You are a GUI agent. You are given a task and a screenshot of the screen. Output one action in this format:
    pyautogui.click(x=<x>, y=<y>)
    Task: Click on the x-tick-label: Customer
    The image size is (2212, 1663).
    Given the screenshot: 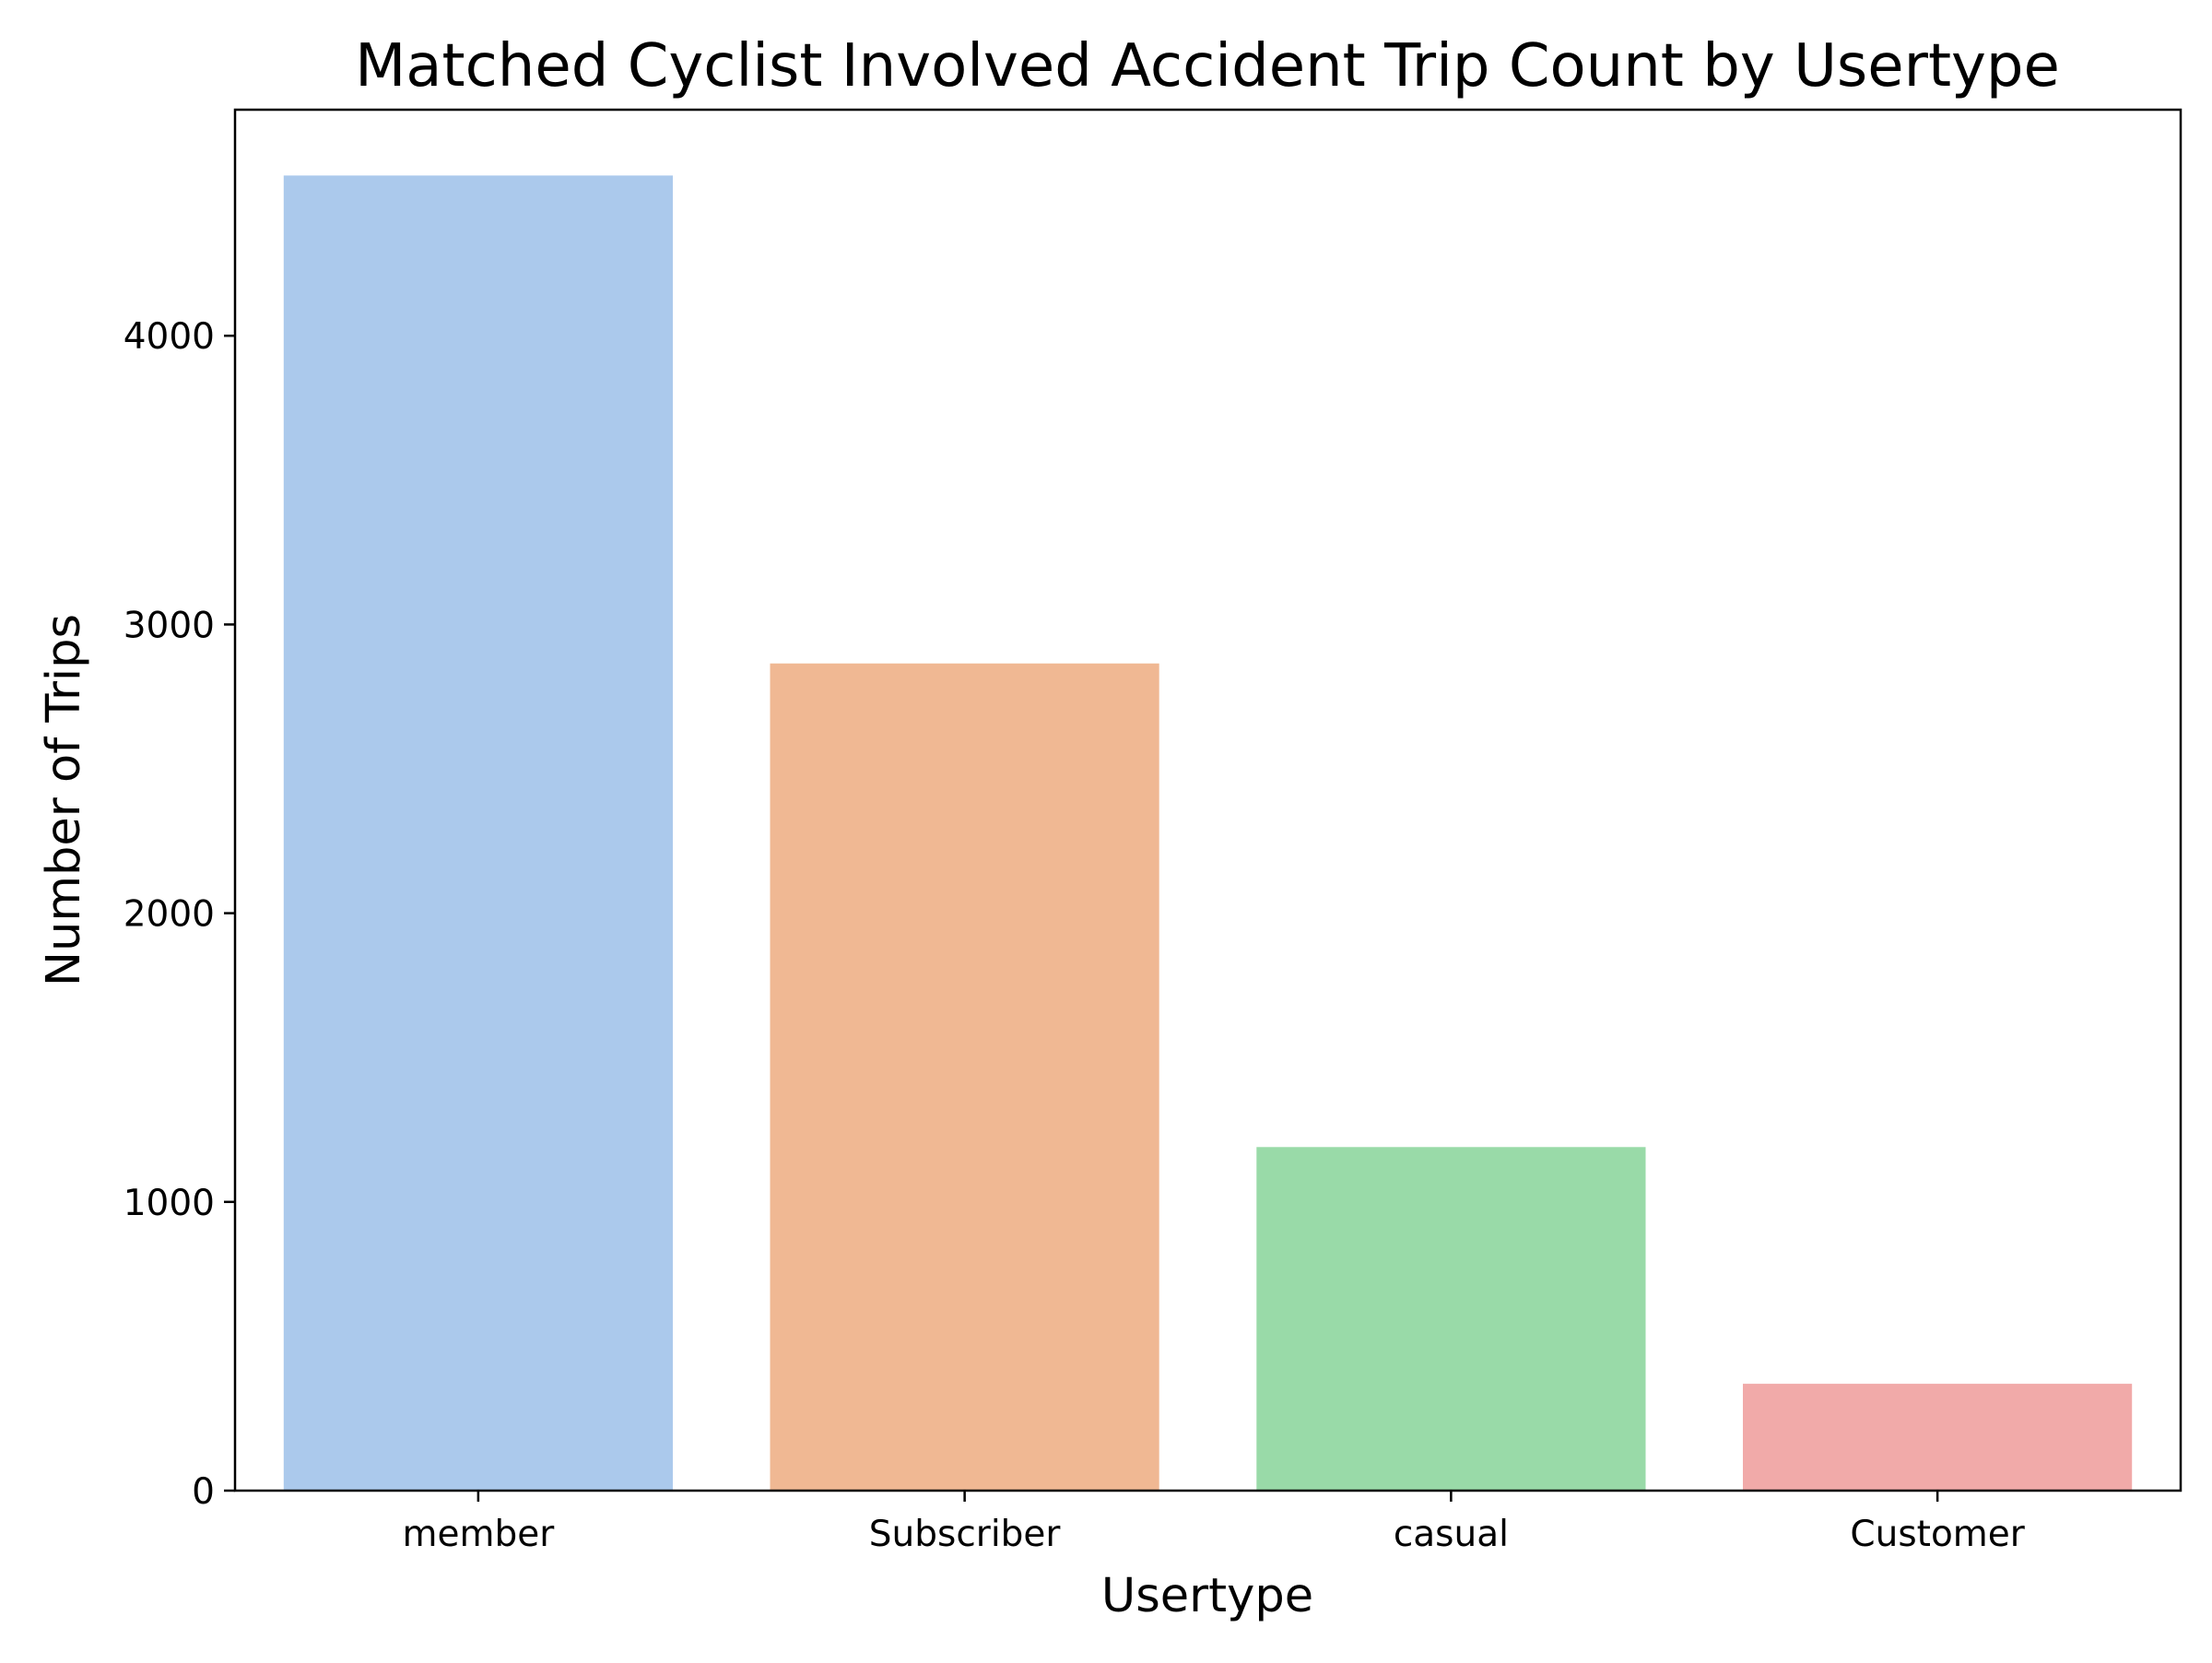 What is the action you would take?
    pyautogui.click(x=1937, y=1534)
    